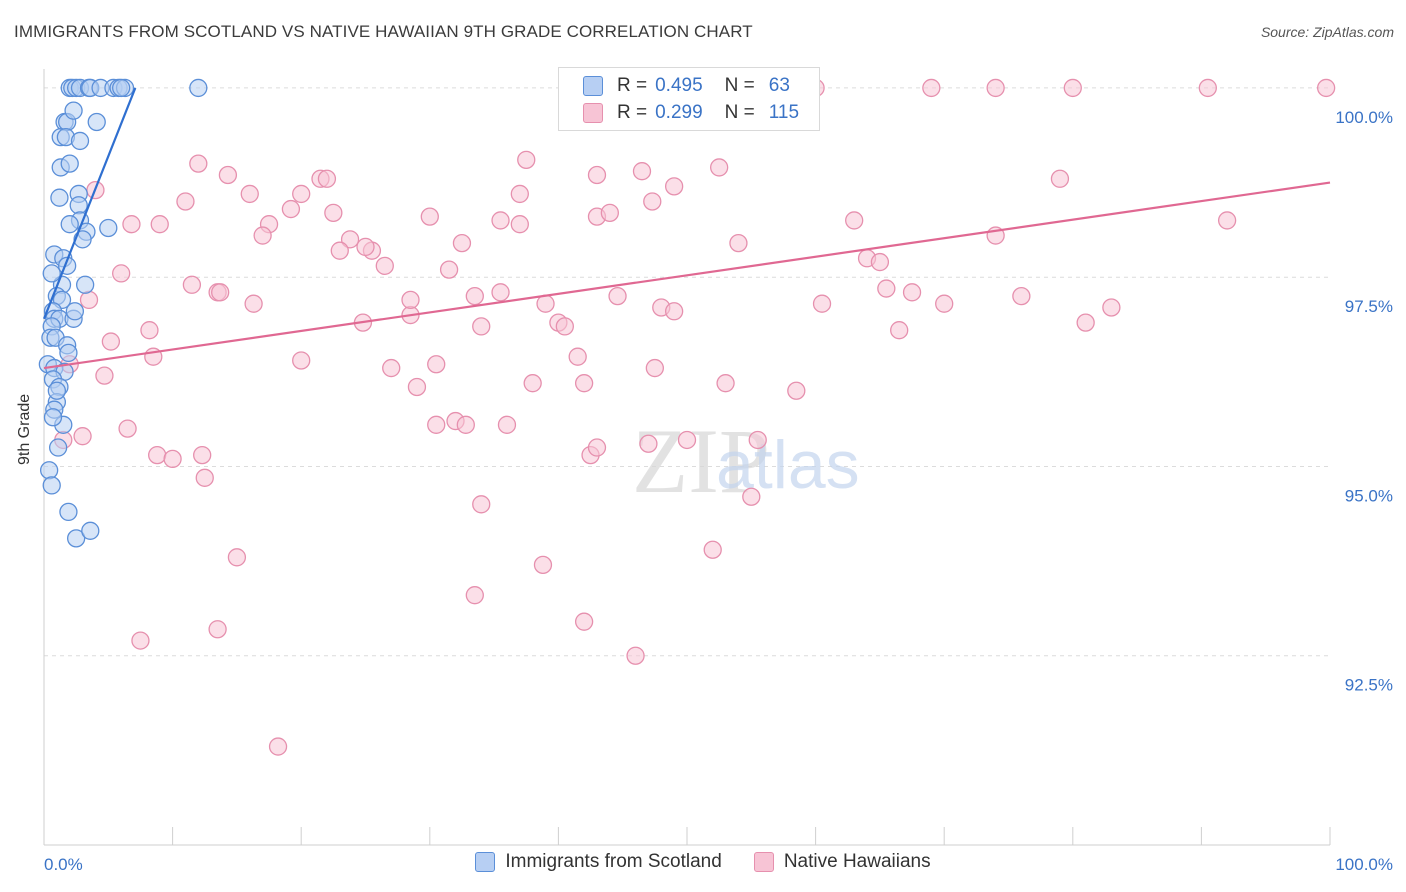 The width and height of the screenshot is (1406, 892). What do you see at coordinates (691, 113) in the screenshot?
I see `legend-row-hawaiians: R = 0.299 N = 115` at bounding box center [691, 113].